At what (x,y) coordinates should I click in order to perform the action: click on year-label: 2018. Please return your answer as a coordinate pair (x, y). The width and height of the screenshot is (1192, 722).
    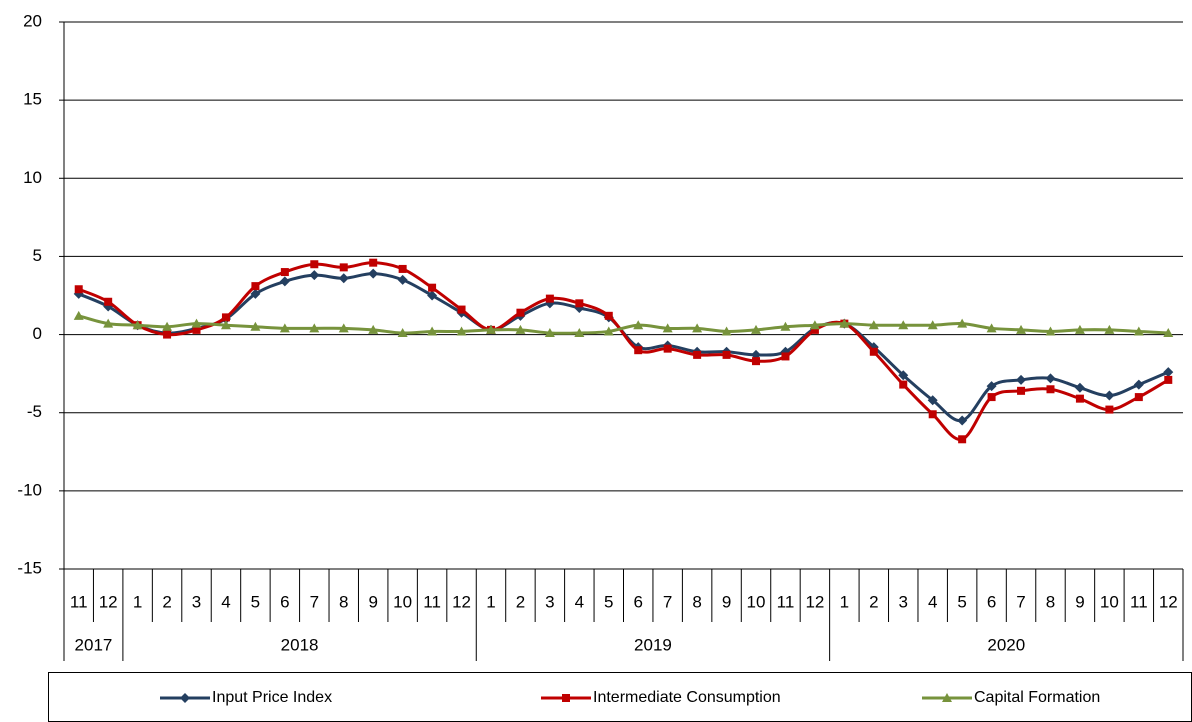
    Looking at the image, I should click on (300, 644).